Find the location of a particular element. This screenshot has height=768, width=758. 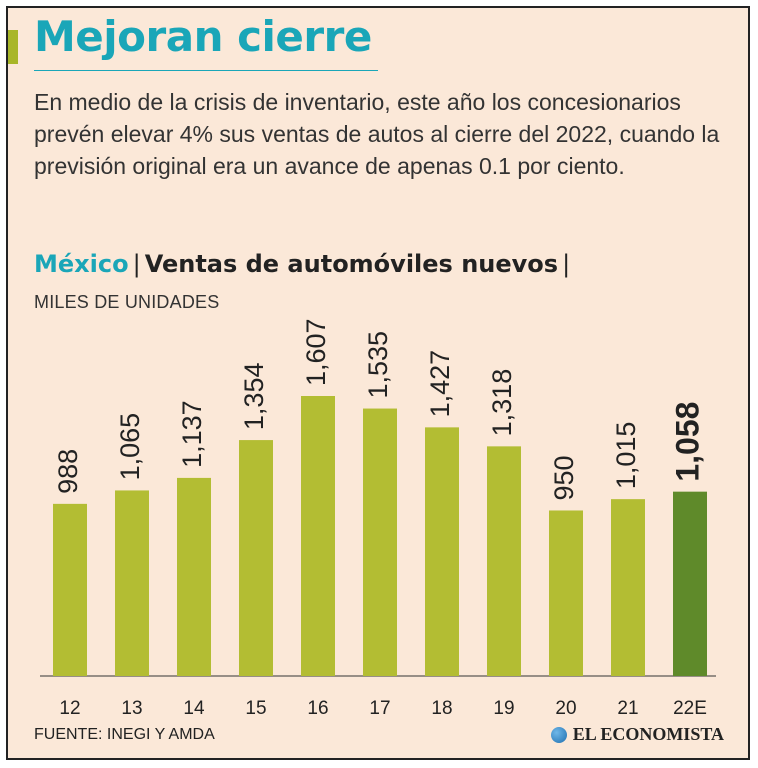

data-label-18: 1,427 is located at coordinates (440, 384).